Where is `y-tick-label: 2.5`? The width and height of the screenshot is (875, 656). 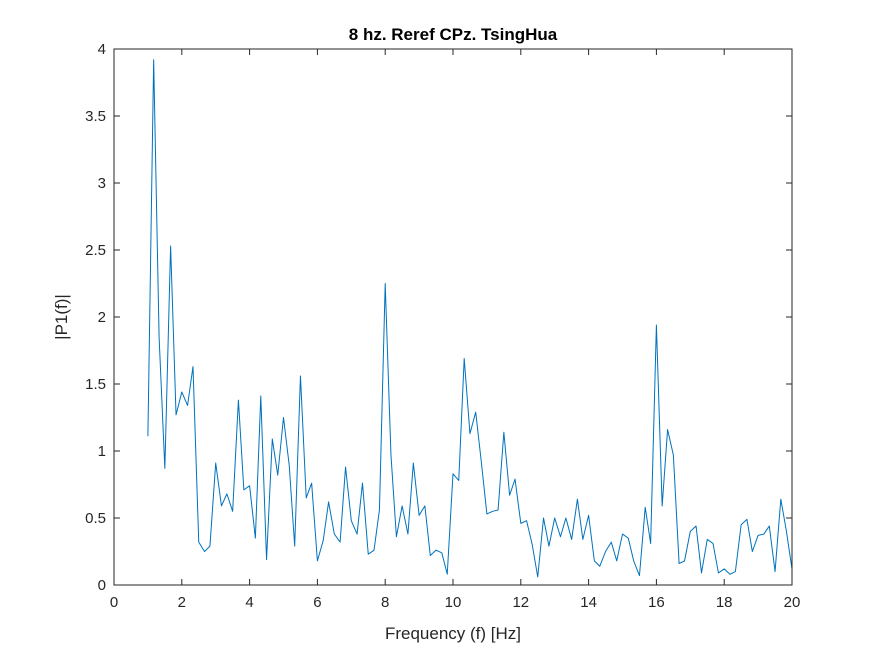 y-tick-label: 2.5 is located at coordinates (95, 250).